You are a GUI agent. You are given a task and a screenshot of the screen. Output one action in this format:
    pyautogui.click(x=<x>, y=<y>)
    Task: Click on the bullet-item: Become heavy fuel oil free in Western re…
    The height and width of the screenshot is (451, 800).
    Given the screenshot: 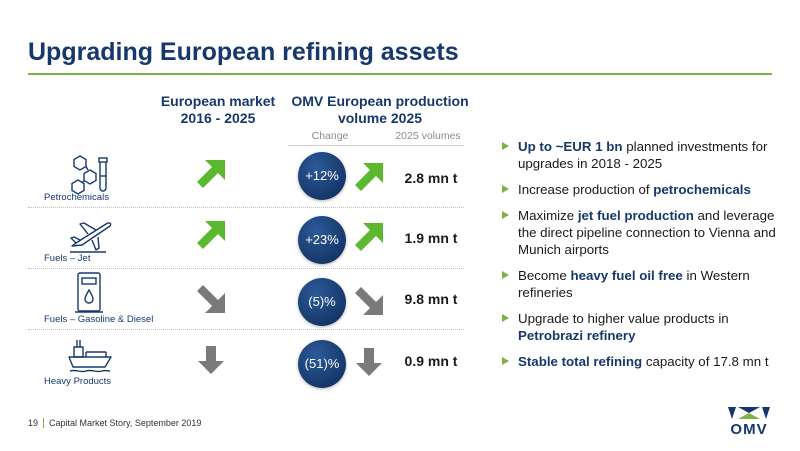 What is the action you would take?
    pyautogui.click(x=641, y=284)
    